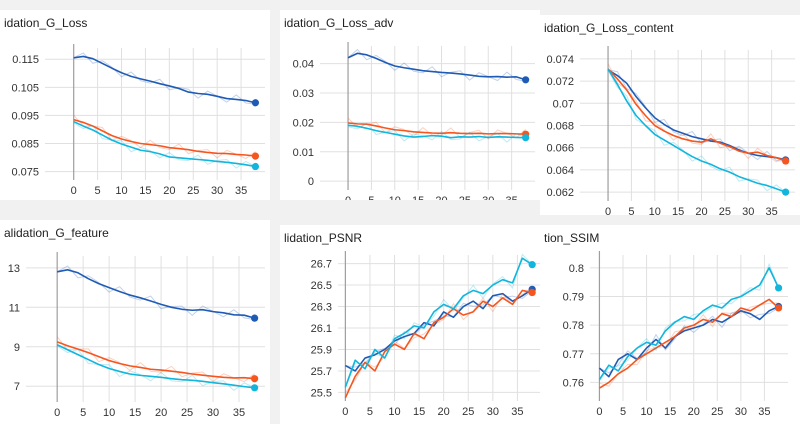 The width and height of the screenshot is (800, 424). What do you see at coordinates (303, 94) in the screenshot?
I see `y-tick-label: 0.03` at bounding box center [303, 94].